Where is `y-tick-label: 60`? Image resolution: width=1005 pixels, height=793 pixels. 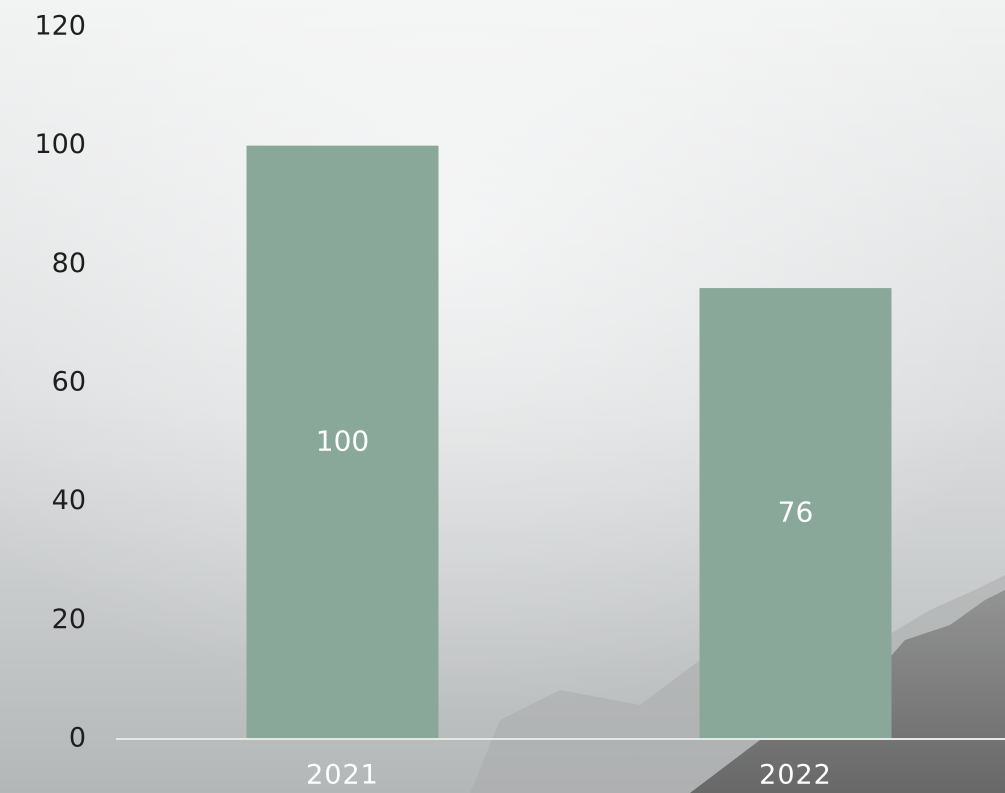 y-tick-label: 60 is located at coordinates (69, 382).